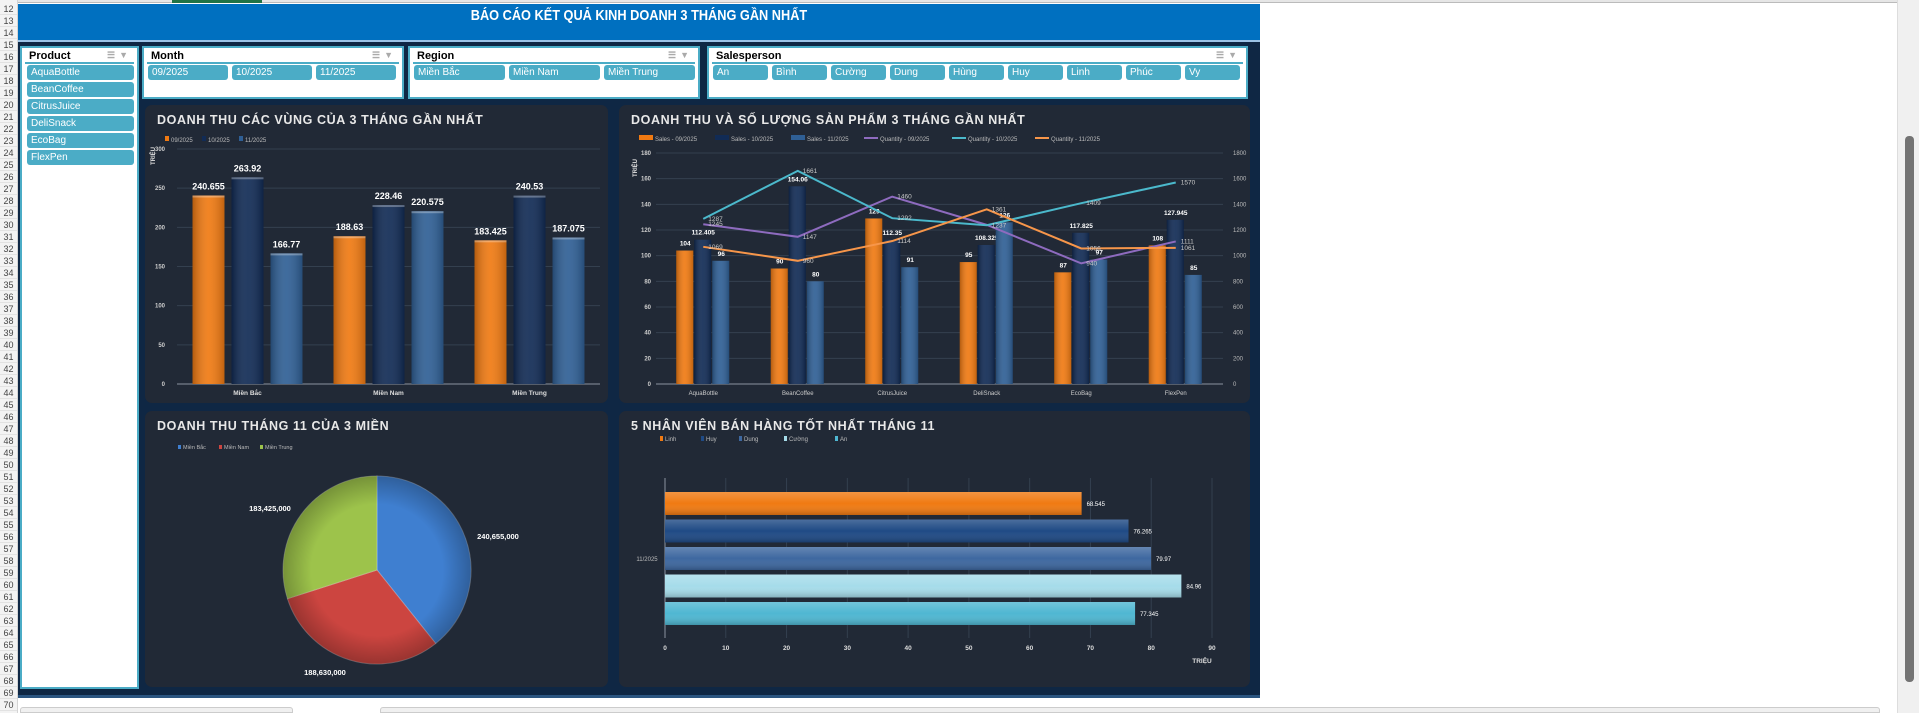 This screenshot has height=713, width=1919. I want to click on slicer-item-month: 09/2025, so click(188, 72).